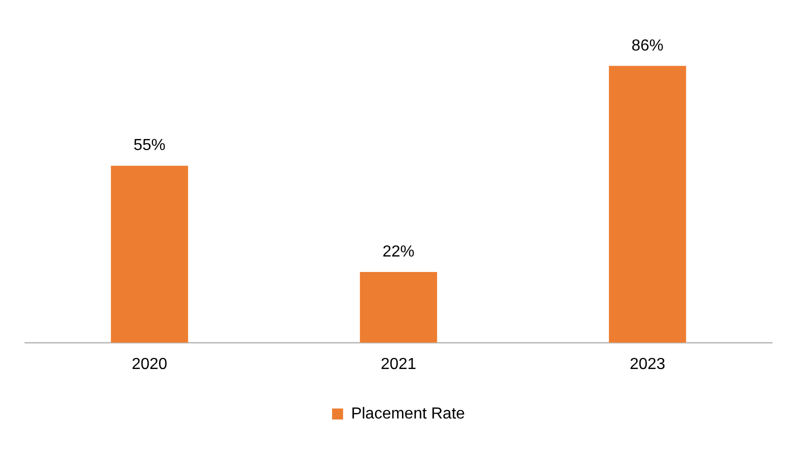 This screenshot has height=450, width=788. I want to click on x-tick-label: 2021, so click(398, 364).